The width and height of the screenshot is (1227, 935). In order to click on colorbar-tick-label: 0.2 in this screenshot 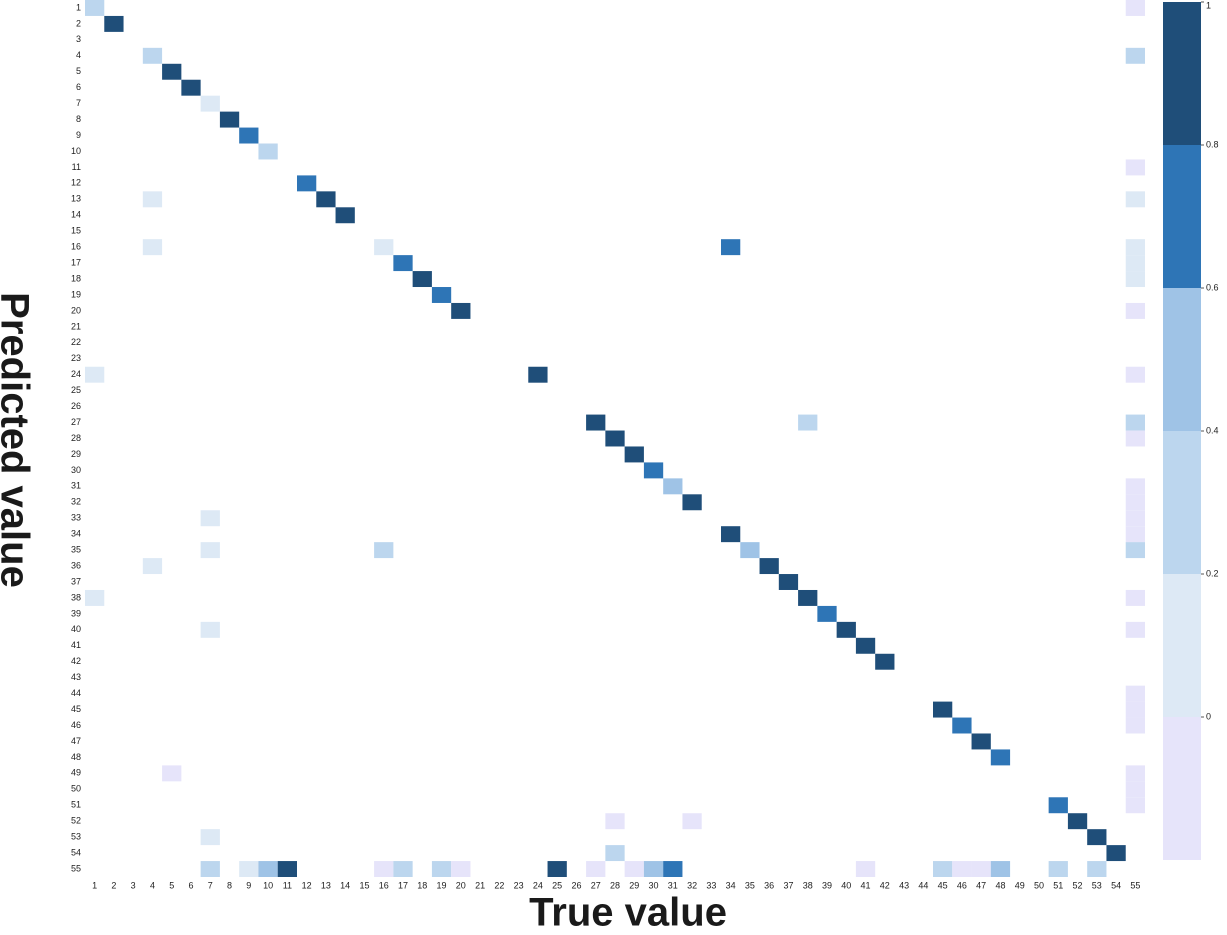, I will do `click(1212, 573)`.